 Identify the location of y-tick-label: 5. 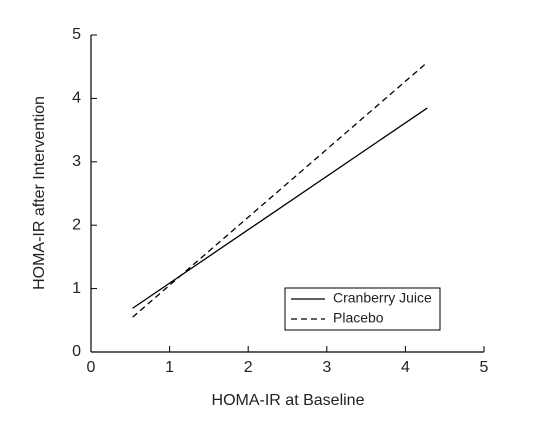
(76, 34).